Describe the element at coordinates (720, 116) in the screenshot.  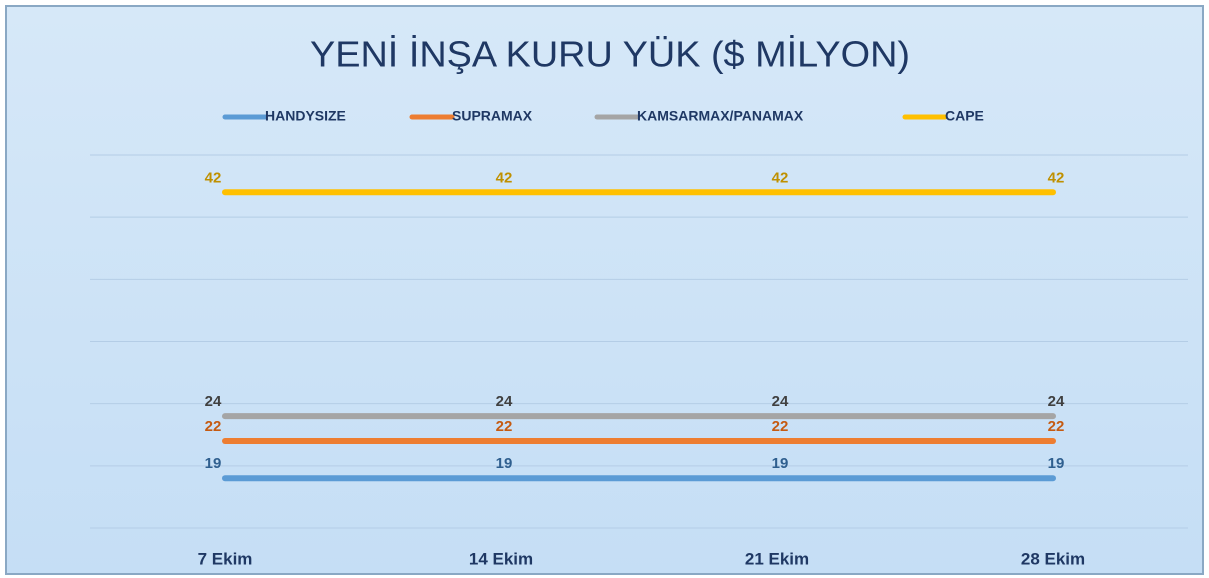
I see `legend-label: KAMSARMAX/PANAMAX` at that location.